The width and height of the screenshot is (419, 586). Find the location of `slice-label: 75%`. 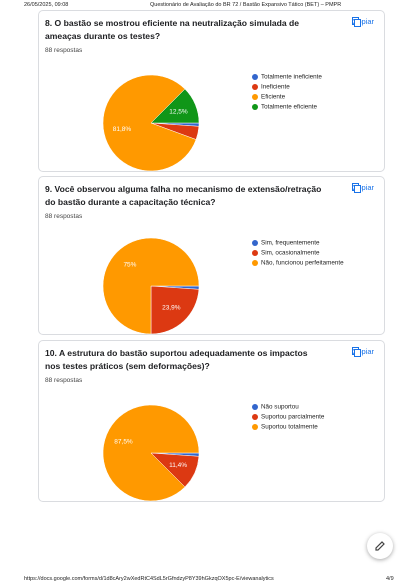

slice-label: 75% is located at coordinates (129, 265).